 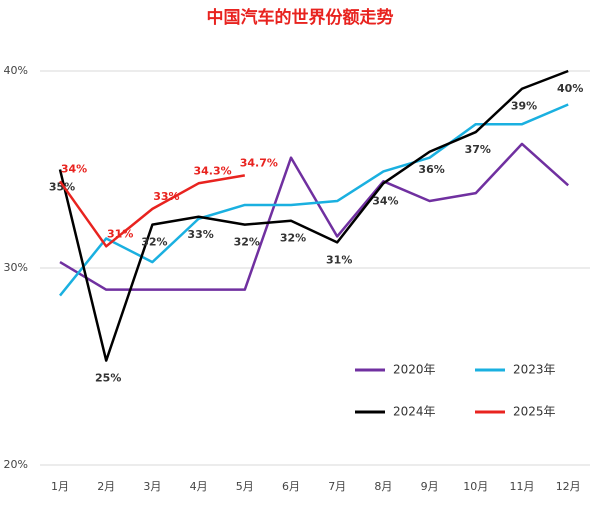 I want to click on y-tick-label: 20%, so click(x=16, y=464).